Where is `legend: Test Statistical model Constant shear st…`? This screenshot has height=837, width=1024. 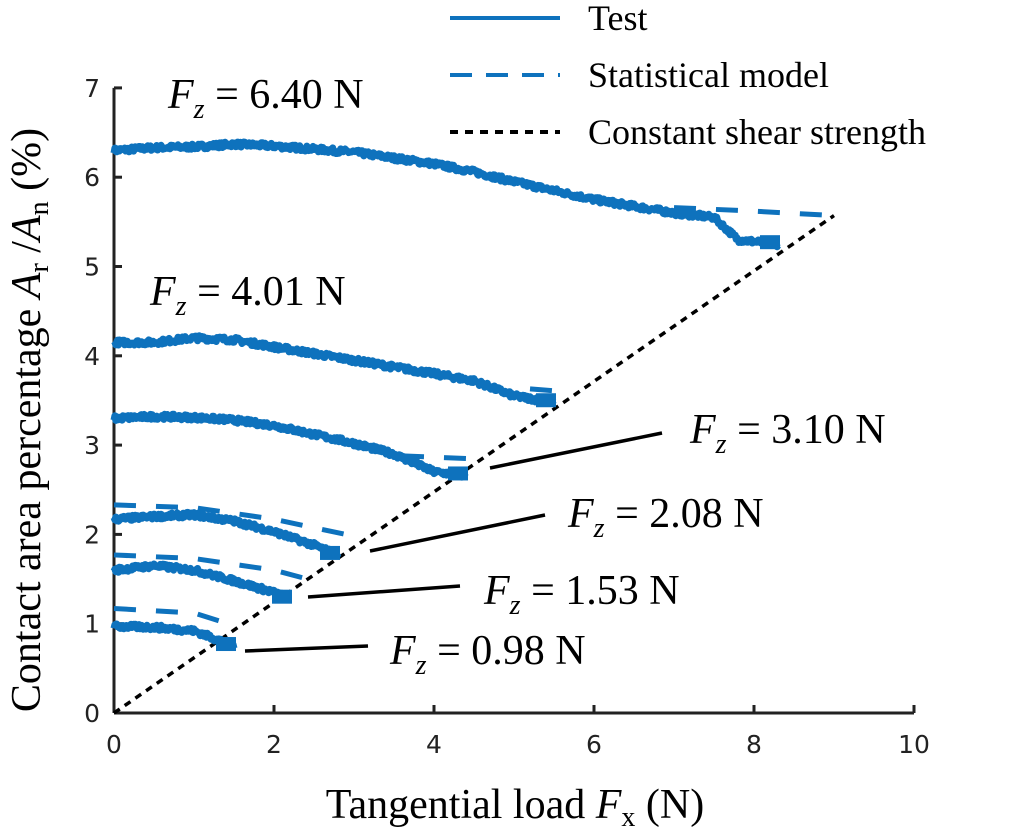
legend: Test Statistical model Constant shear st… is located at coordinates (688, 76).